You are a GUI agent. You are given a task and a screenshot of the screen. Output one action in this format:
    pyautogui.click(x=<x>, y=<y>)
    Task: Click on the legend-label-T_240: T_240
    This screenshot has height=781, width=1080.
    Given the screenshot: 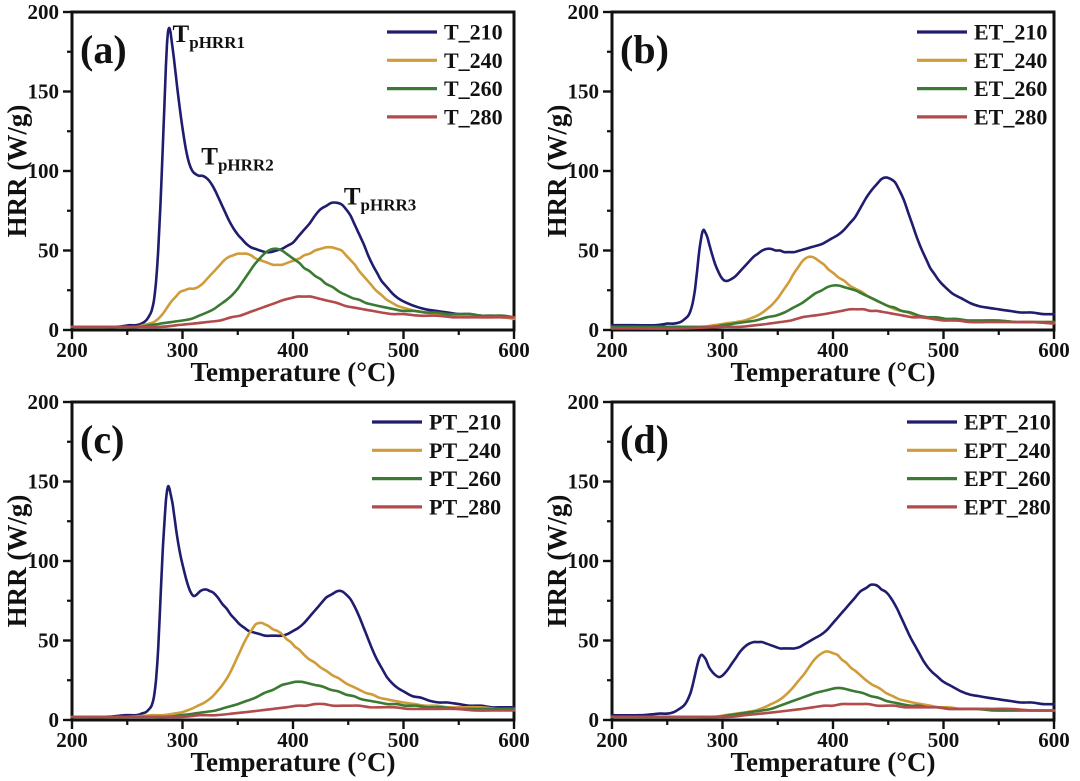 What is the action you would take?
    pyautogui.click(x=473, y=60)
    